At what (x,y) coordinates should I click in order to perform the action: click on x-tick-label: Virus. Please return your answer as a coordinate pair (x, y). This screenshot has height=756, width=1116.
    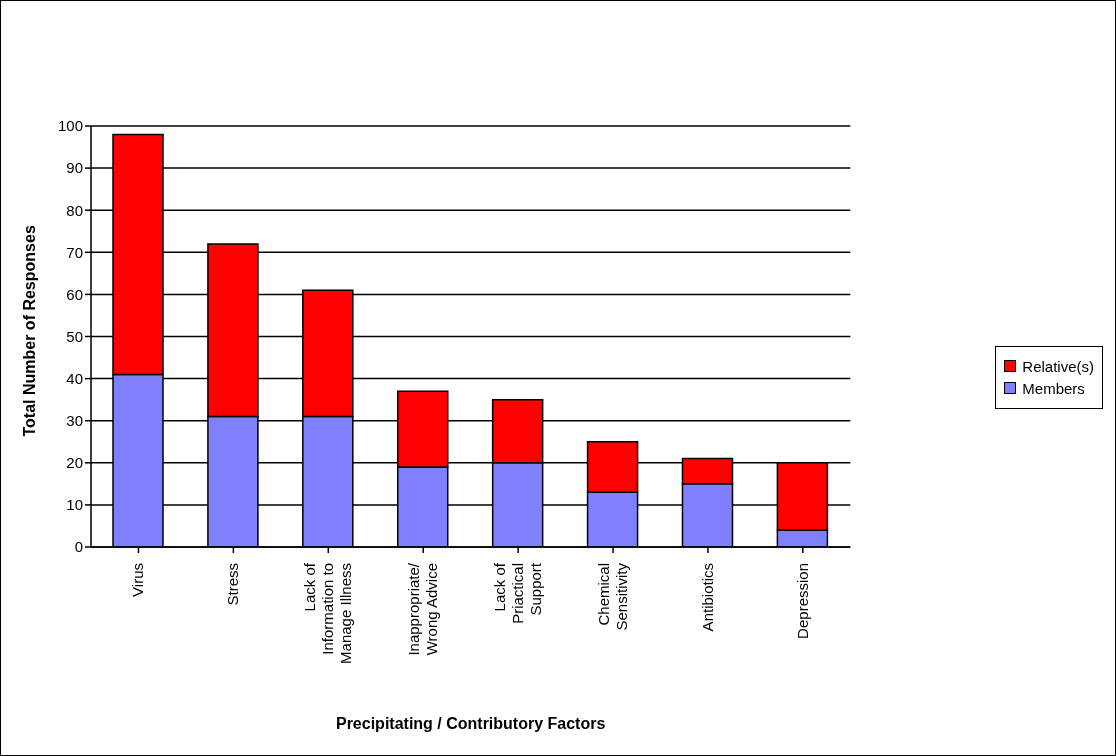
    Looking at the image, I should click on (138, 580).